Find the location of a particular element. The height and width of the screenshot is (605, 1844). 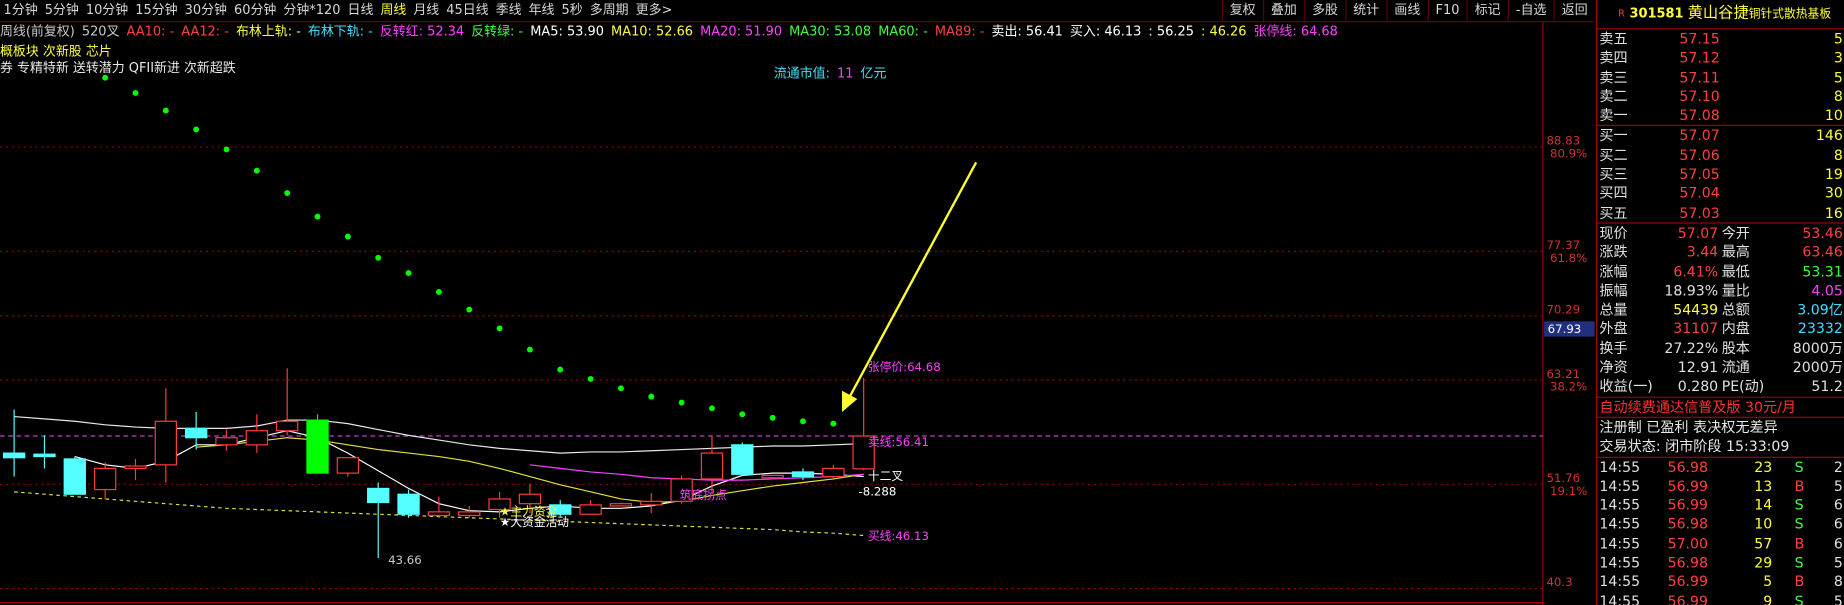

promo-text: 自动续费通达信普及版 30元/月 is located at coordinates (1697, 407).